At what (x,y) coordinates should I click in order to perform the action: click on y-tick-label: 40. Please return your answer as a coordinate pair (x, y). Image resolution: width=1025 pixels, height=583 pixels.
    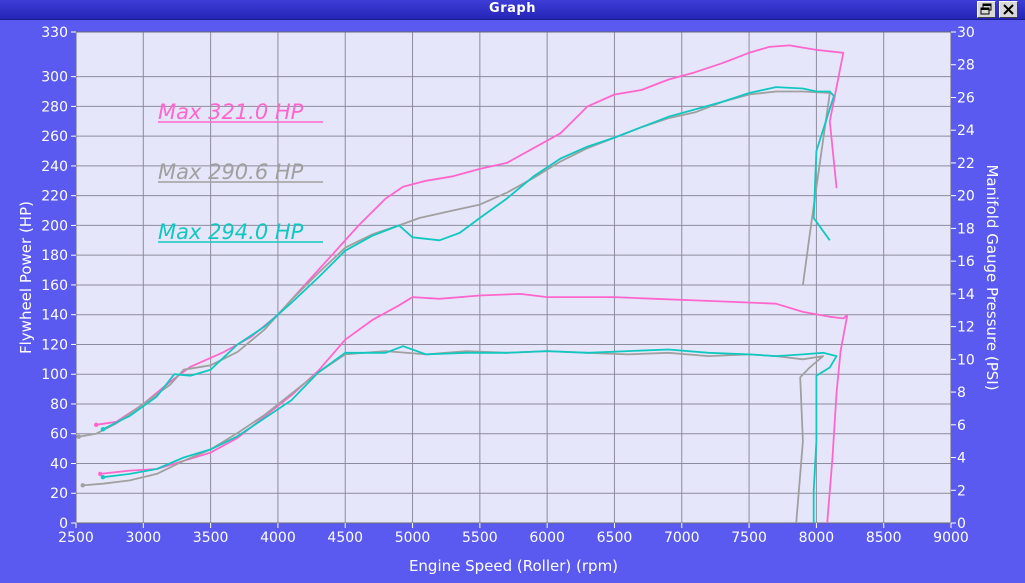
    Looking at the image, I should click on (59, 464).